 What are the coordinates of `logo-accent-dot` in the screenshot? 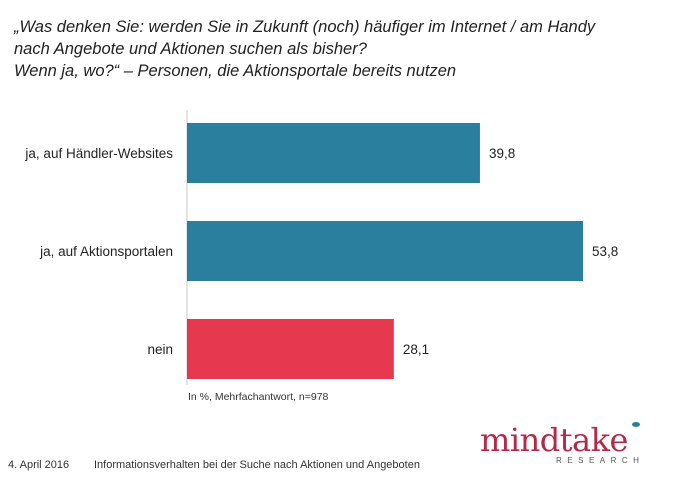 It's located at (636, 424).